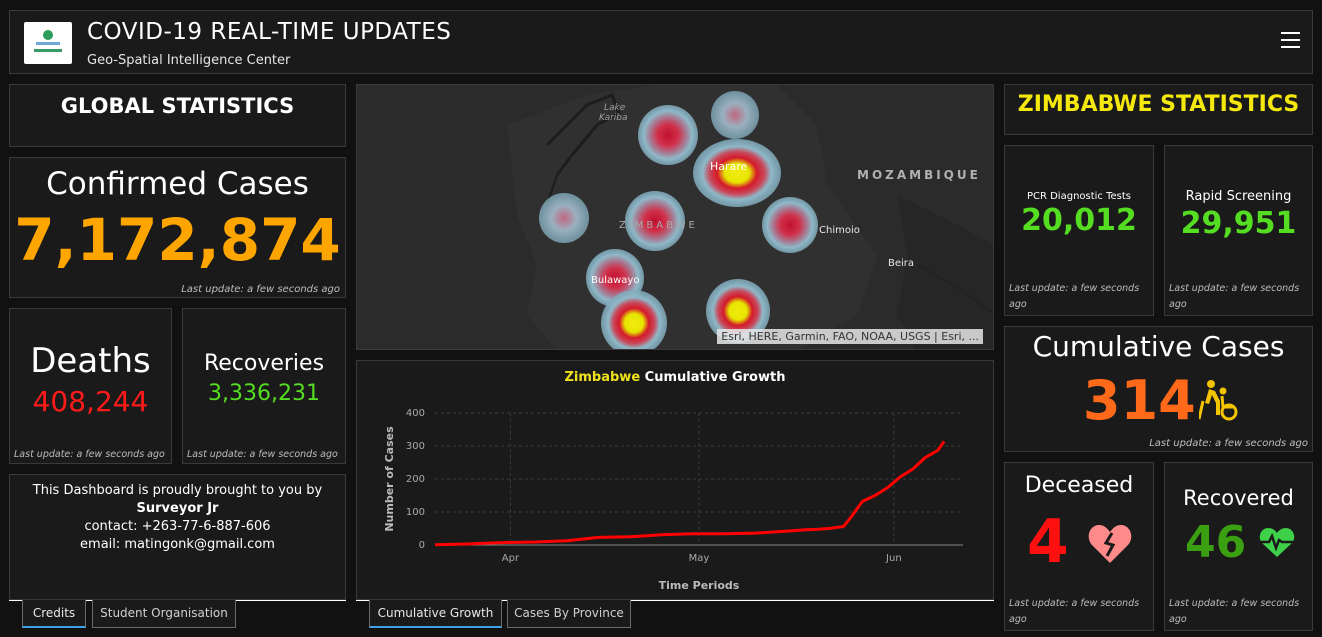 The width and height of the screenshot is (1322, 637). What do you see at coordinates (1238, 498) in the screenshot?
I see `recovered-label: Recovered` at bounding box center [1238, 498].